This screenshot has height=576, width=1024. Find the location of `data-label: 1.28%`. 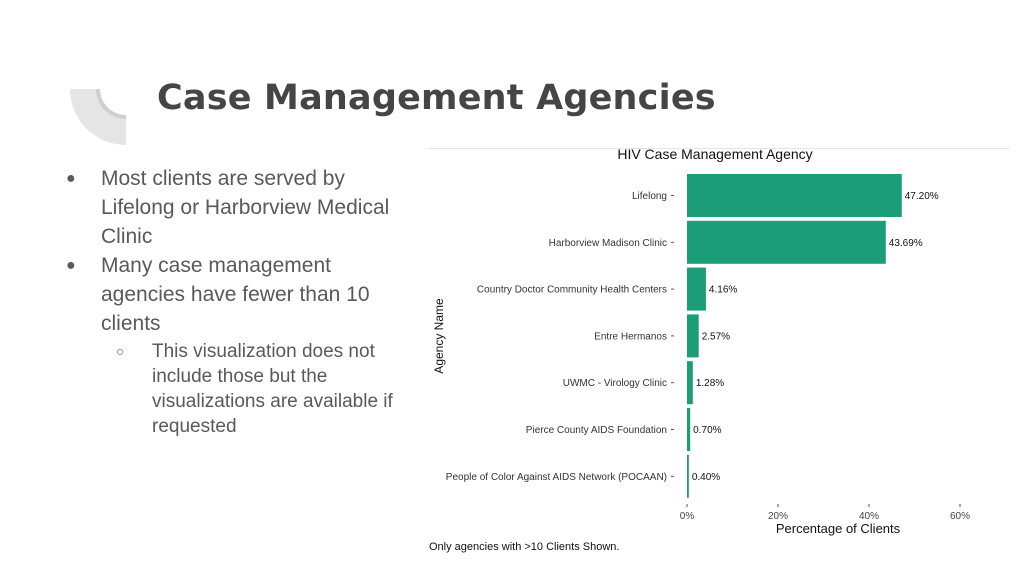

data-label: 1.28% is located at coordinates (710, 383).